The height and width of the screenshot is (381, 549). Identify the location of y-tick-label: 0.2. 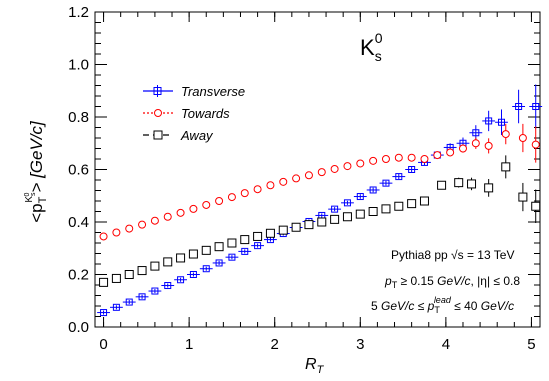
(78, 275).